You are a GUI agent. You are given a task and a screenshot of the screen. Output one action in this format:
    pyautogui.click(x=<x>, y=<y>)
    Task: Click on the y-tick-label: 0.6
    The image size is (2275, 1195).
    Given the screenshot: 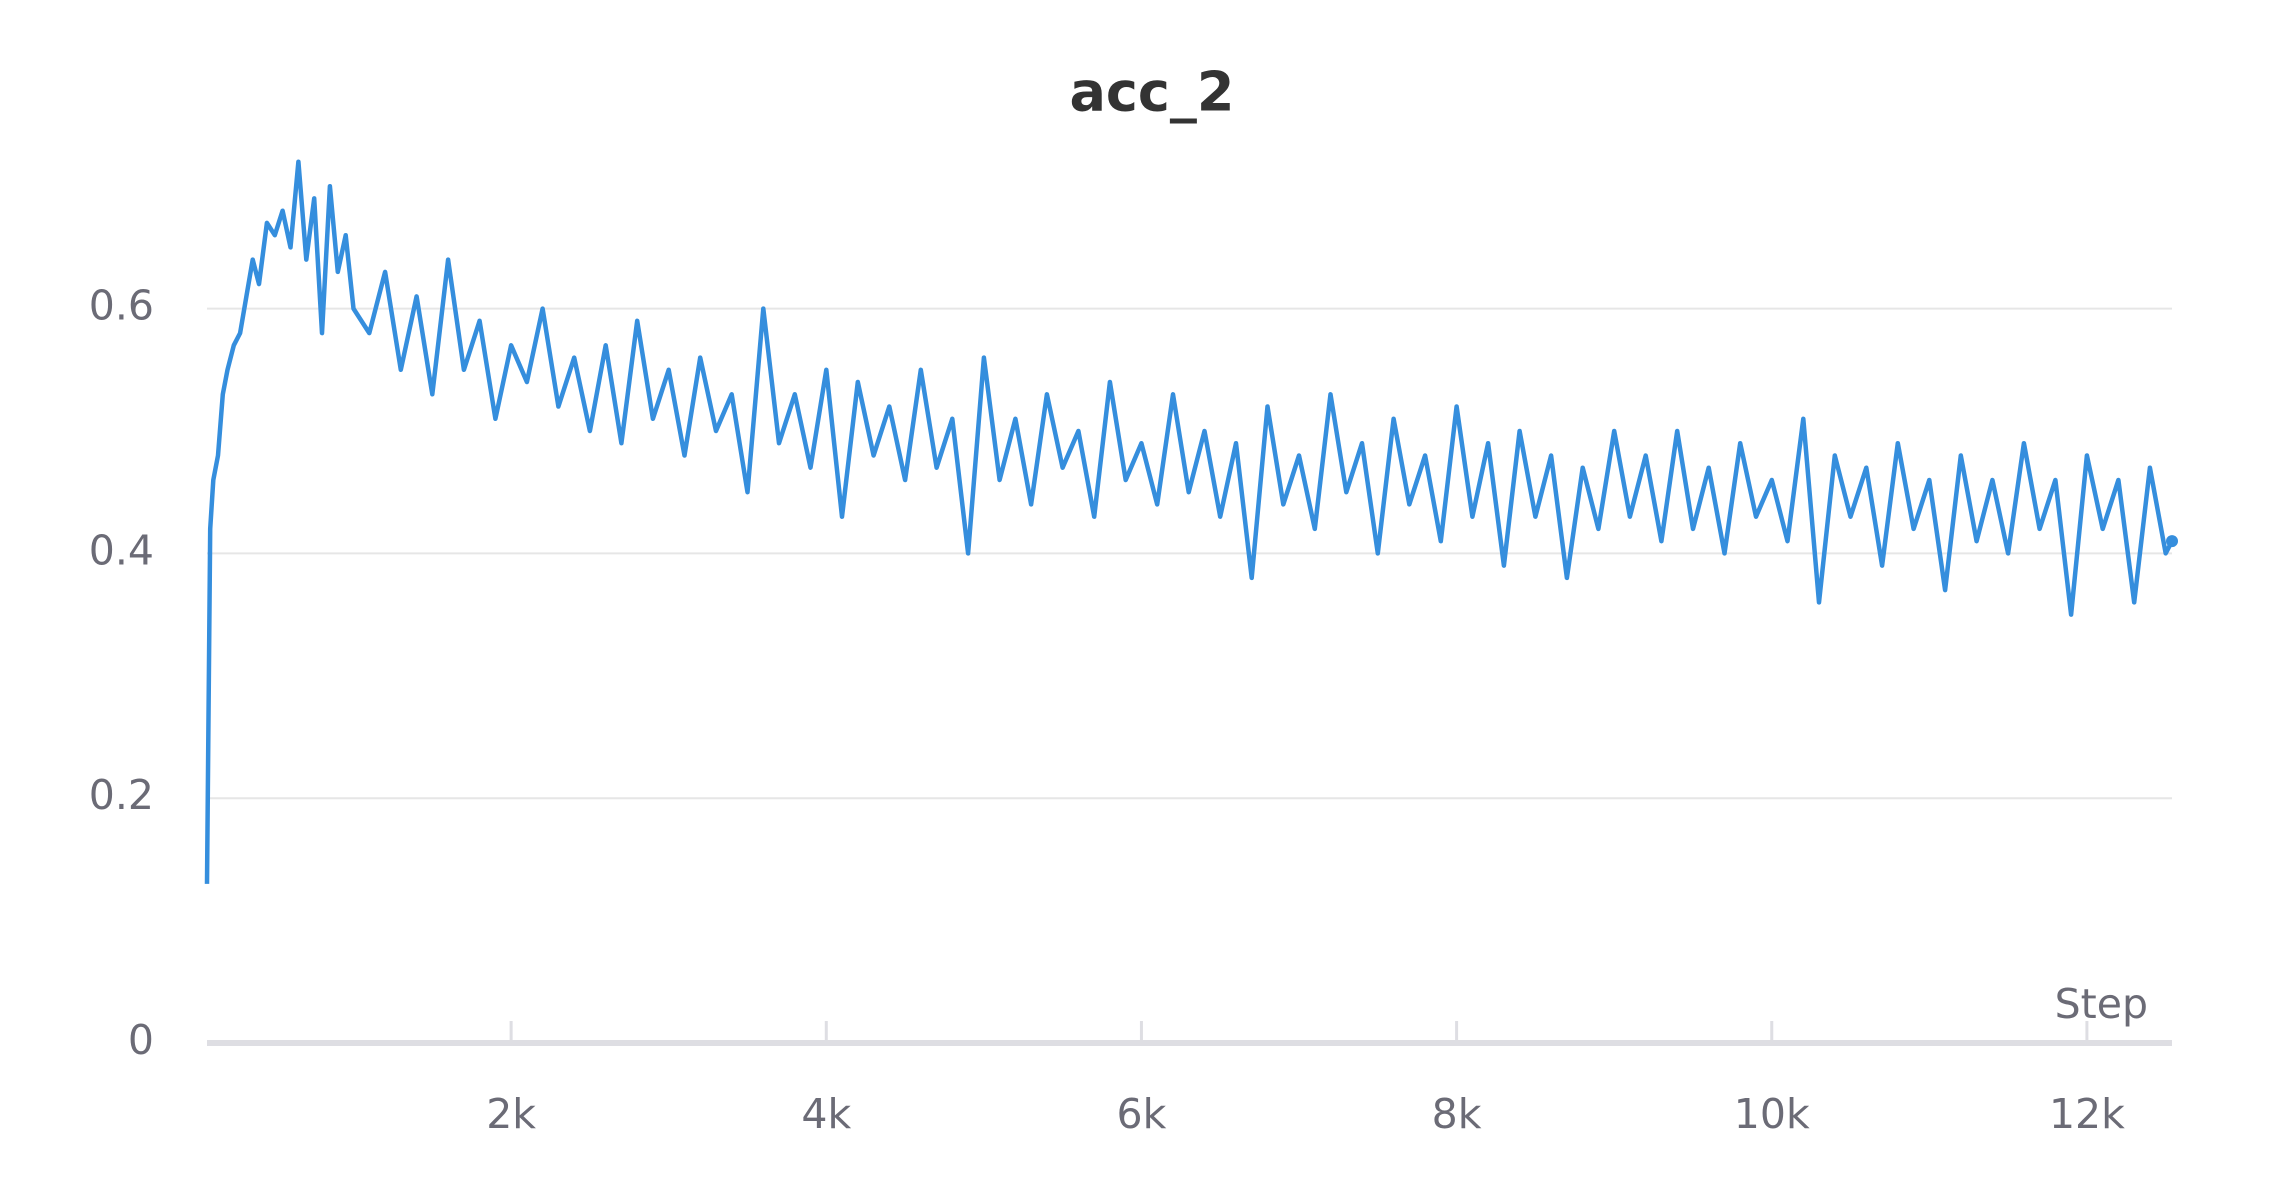 What is the action you would take?
    pyautogui.click(x=121, y=306)
    